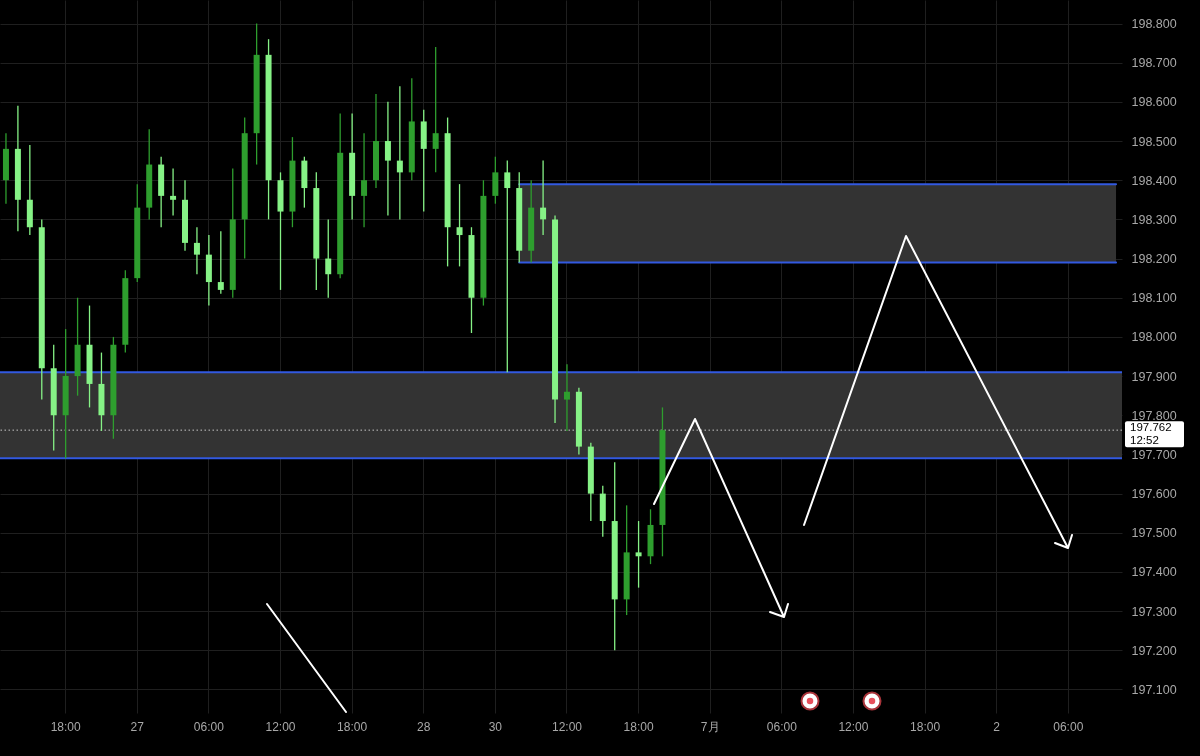  I want to click on y-tick-label: 198.500, so click(1154, 141).